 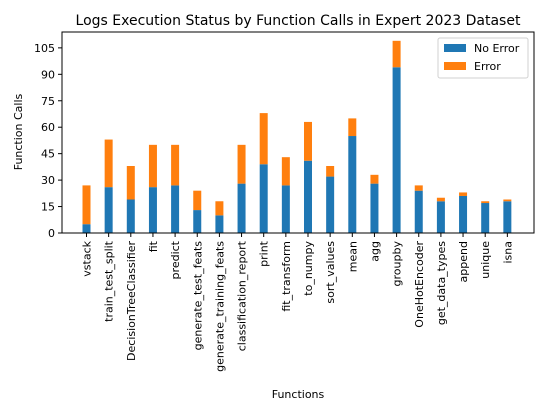 What do you see at coordinates (241, 208) in the screenshot?
I see `bar-no-error-classification_report` at bounding box center [241, 208].